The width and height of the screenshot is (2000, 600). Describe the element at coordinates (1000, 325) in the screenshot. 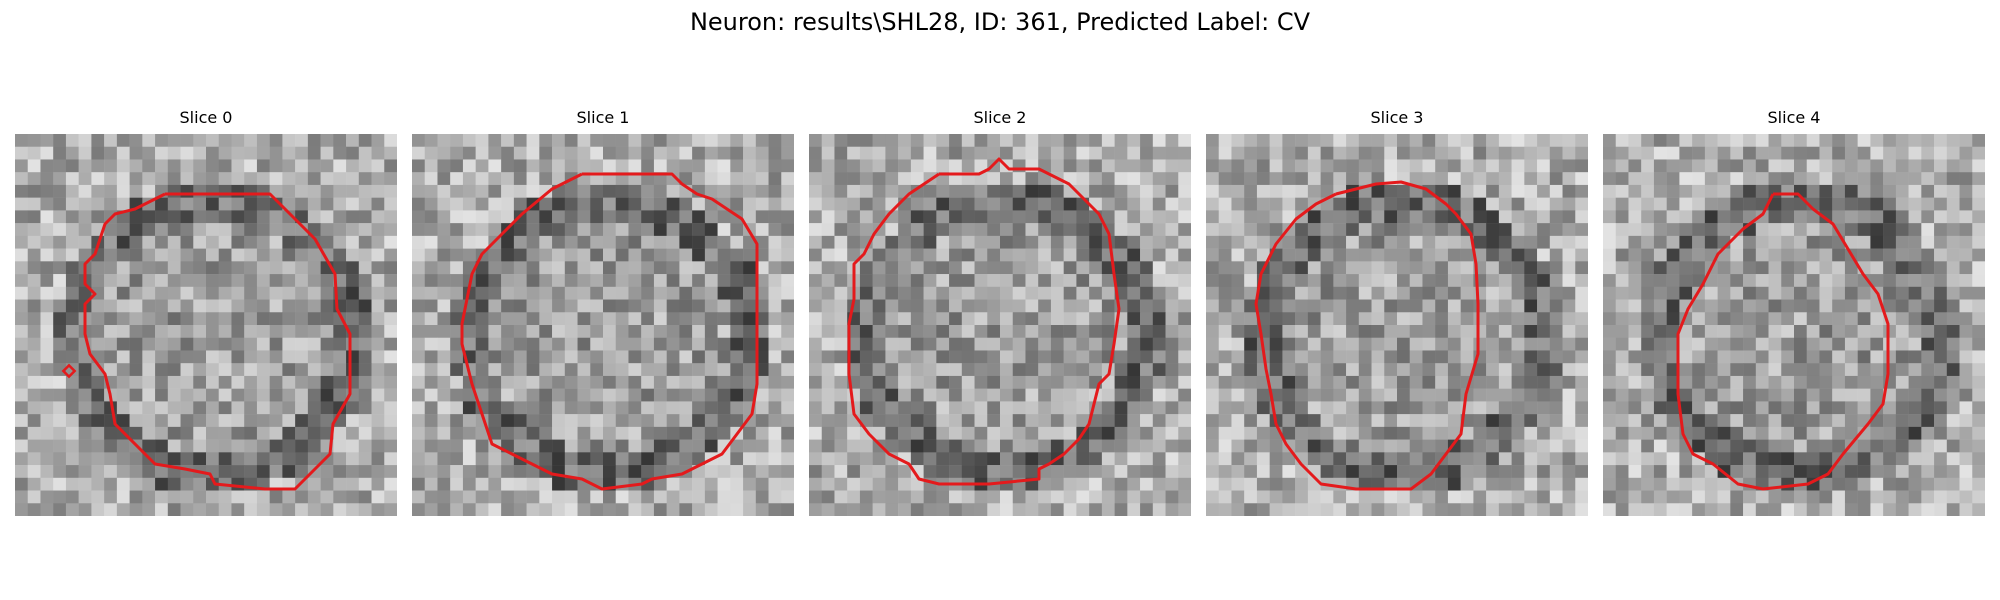

I see `grayscale-pixel-grid` at that location.